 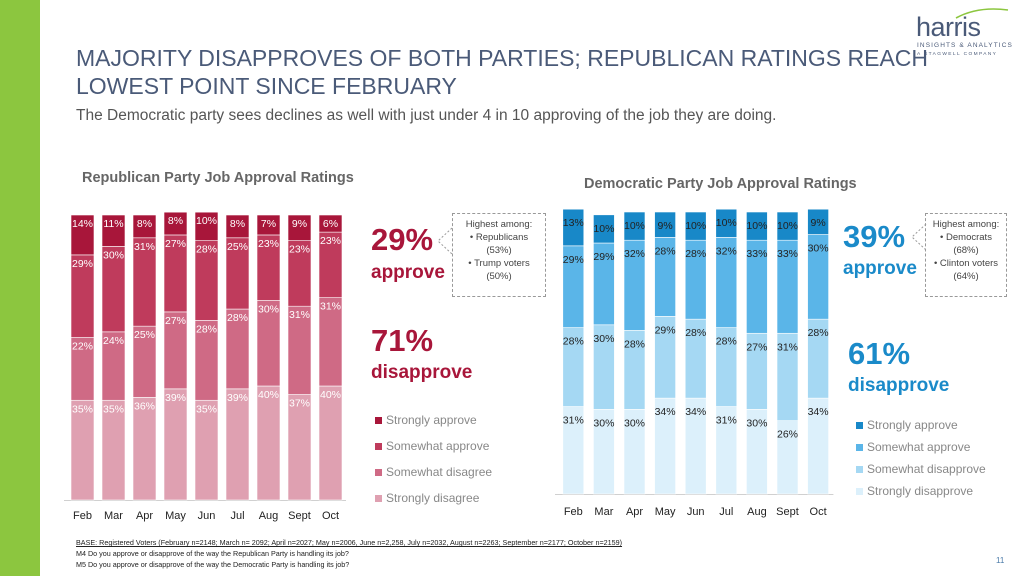 What do you see at coordinates (175, 321) in the screenshot?
I see `rep-data-label: 27%` at bounding box center [175, 321].